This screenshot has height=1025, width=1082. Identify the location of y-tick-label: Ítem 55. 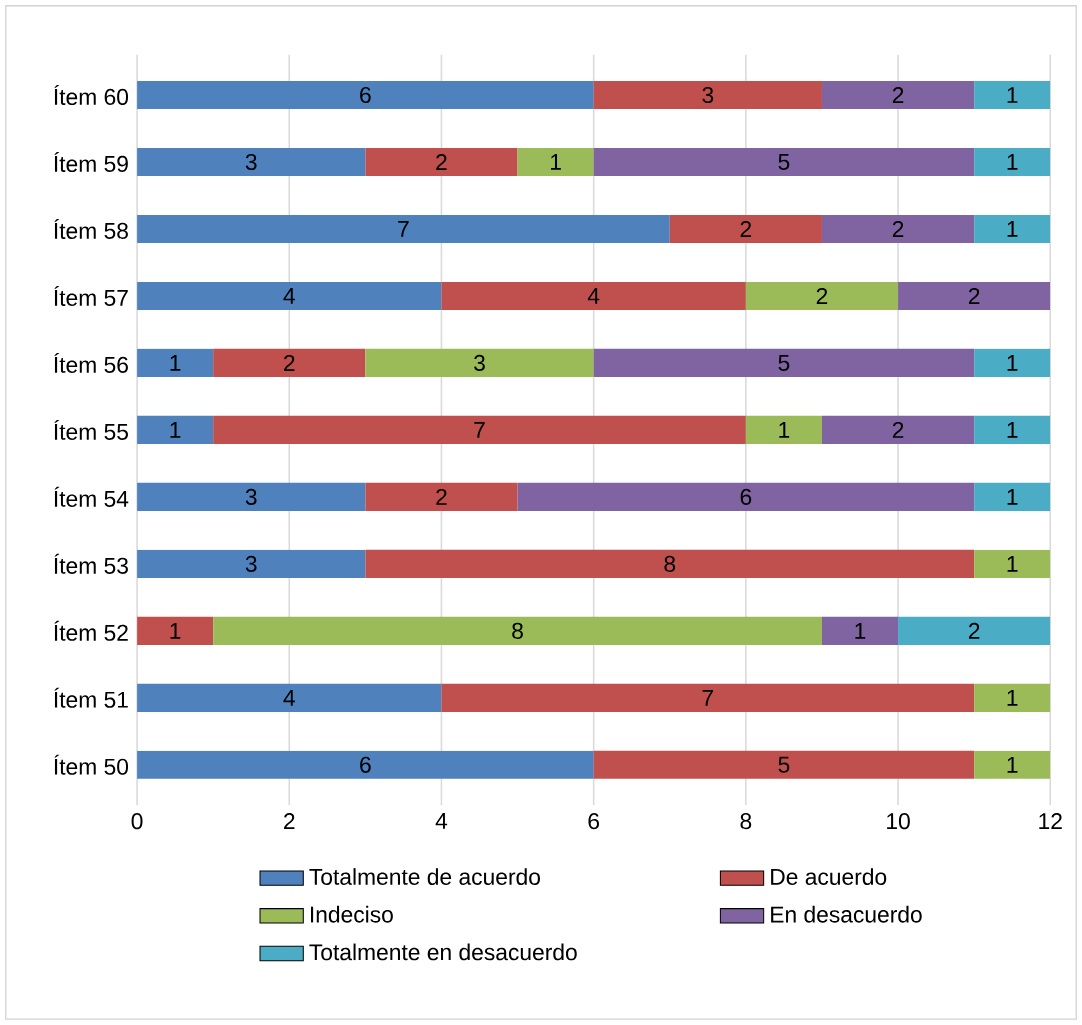
(91, 429).